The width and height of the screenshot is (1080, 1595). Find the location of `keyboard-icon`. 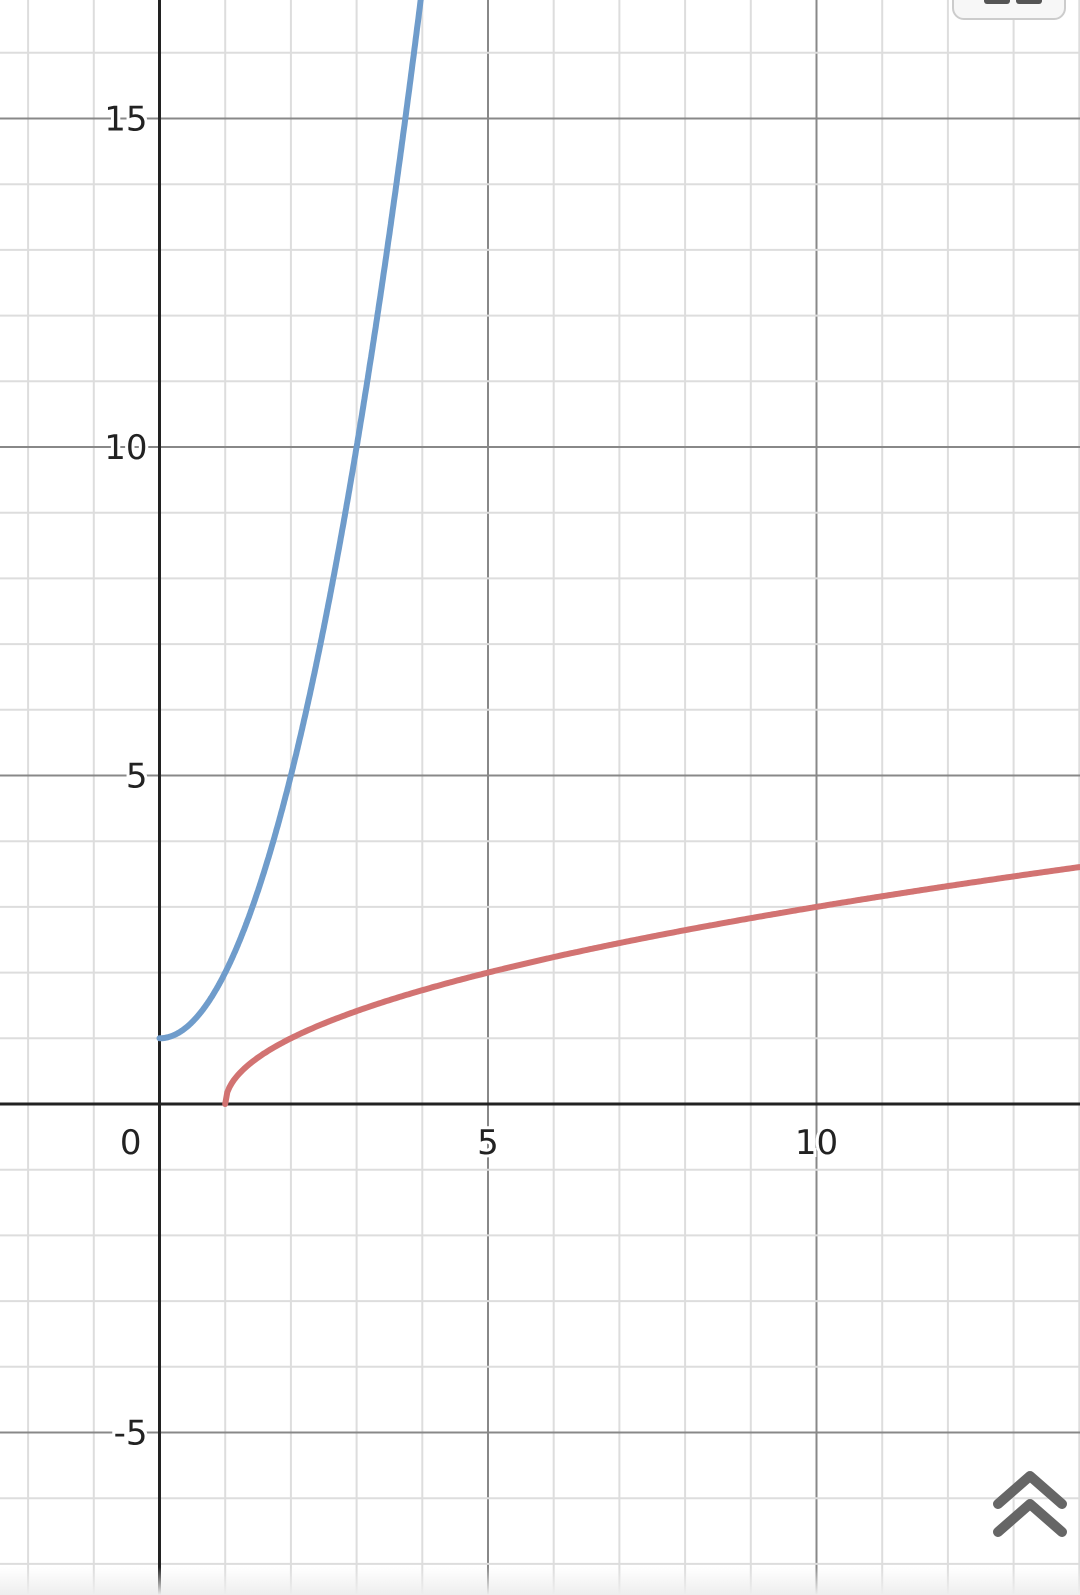

keyboard-icon is located at coordinates (997, 2).